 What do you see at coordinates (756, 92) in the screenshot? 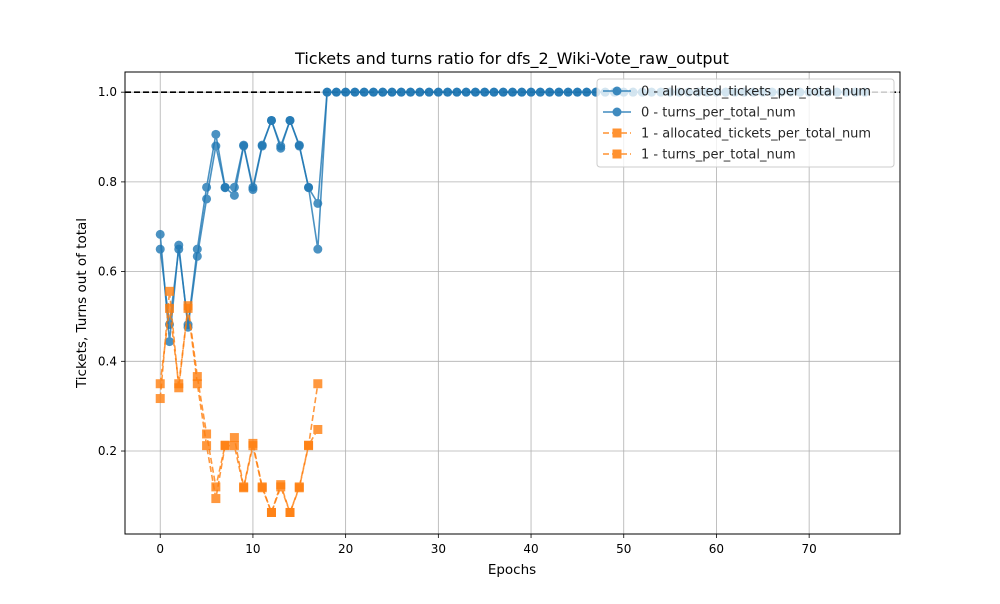
I see `legend-label: 0 - allocated_tickets_per_total_num` at bounding box center [756, 92].